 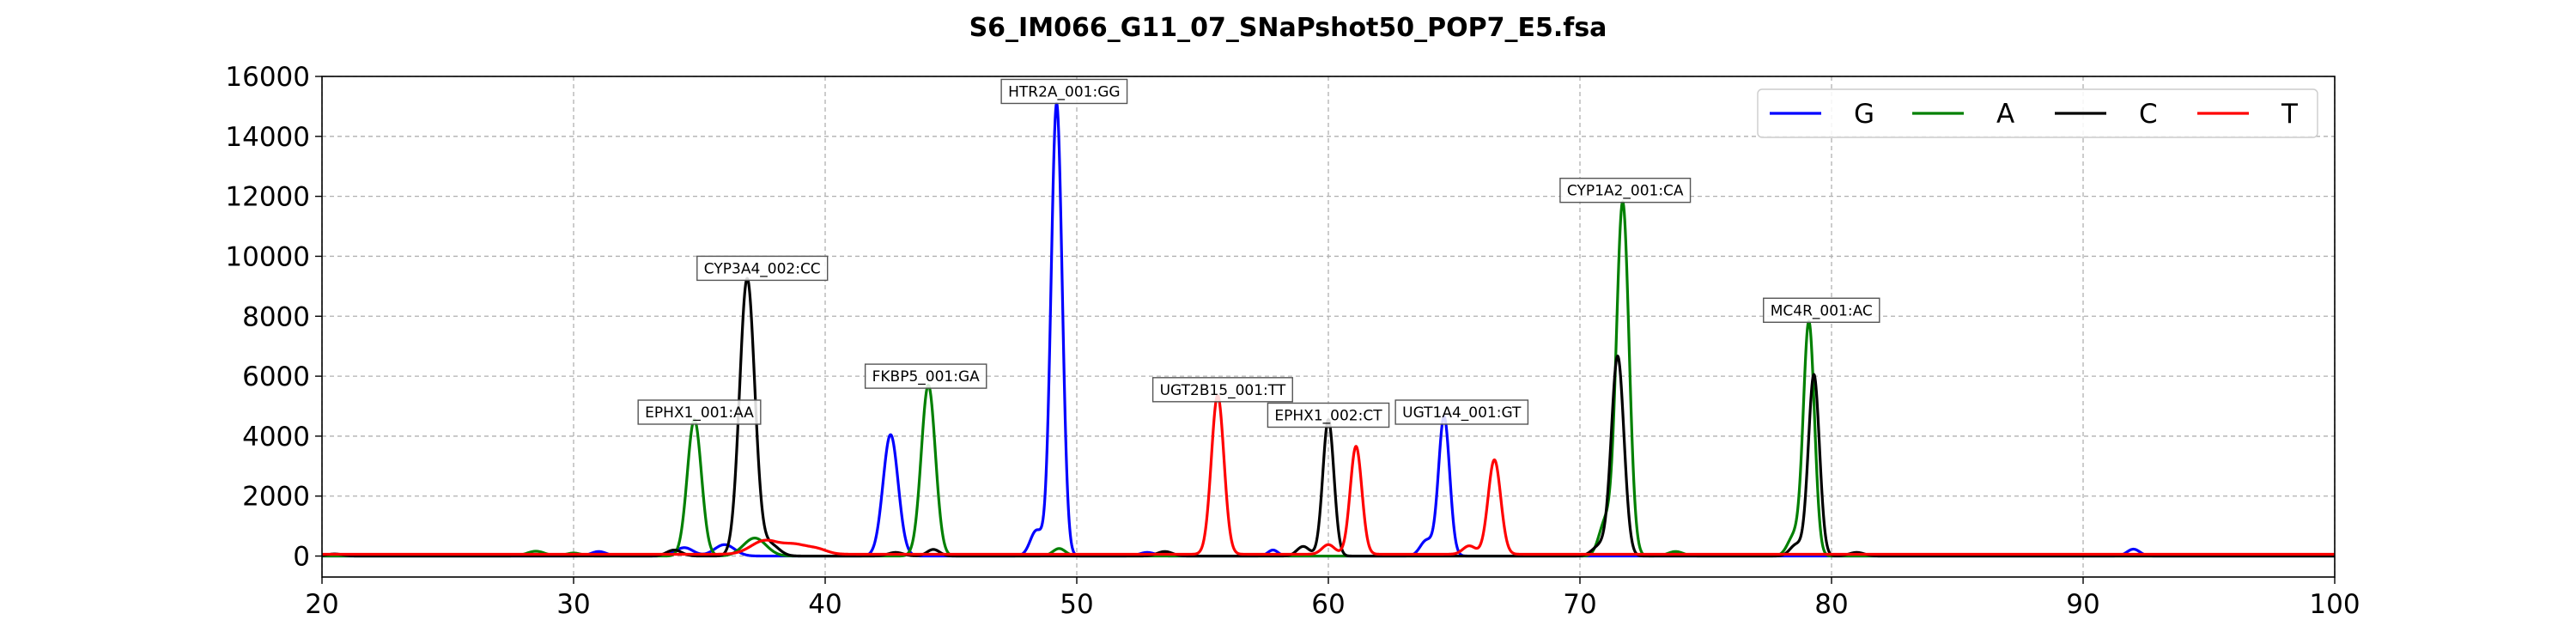 What do you see at coordinates (276, 316) in the screenshot?
I see `y-tick-label: 8000` at bounding box center [276, 316].